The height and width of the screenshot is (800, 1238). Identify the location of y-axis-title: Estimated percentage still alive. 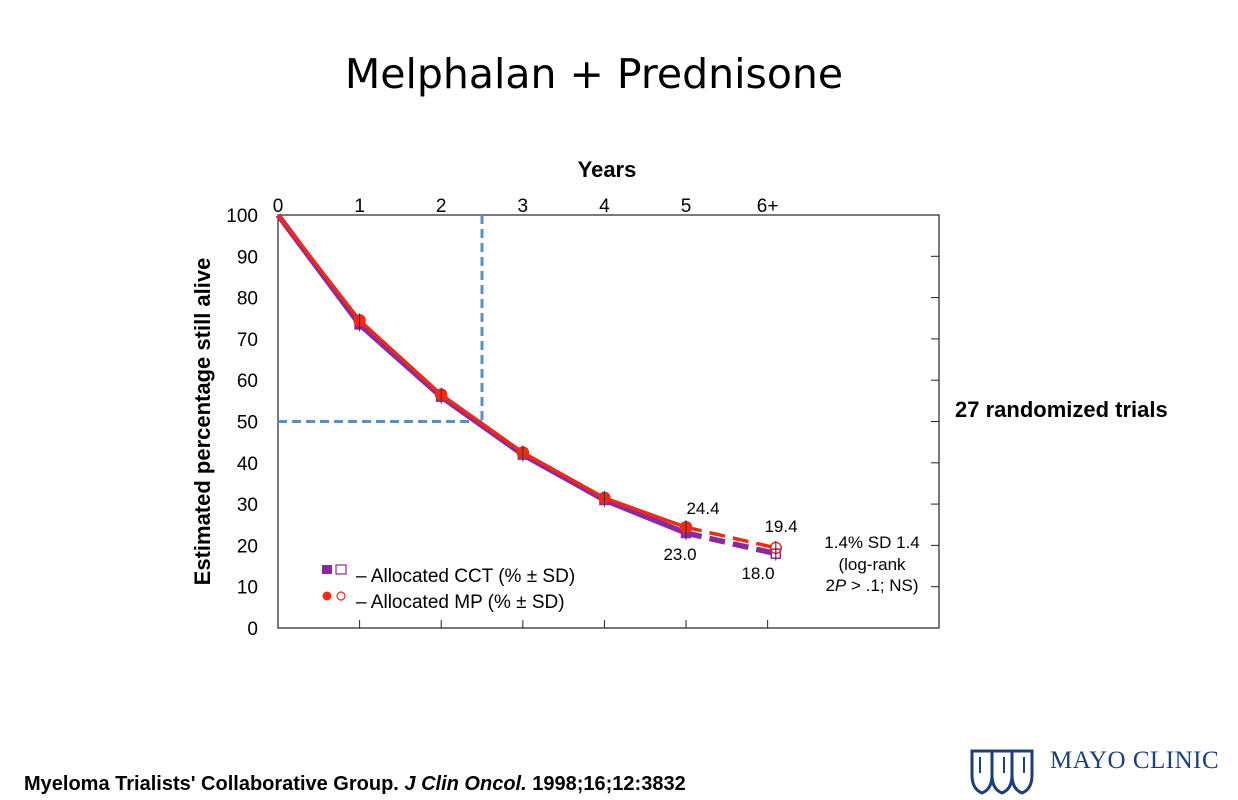
(202, 422).